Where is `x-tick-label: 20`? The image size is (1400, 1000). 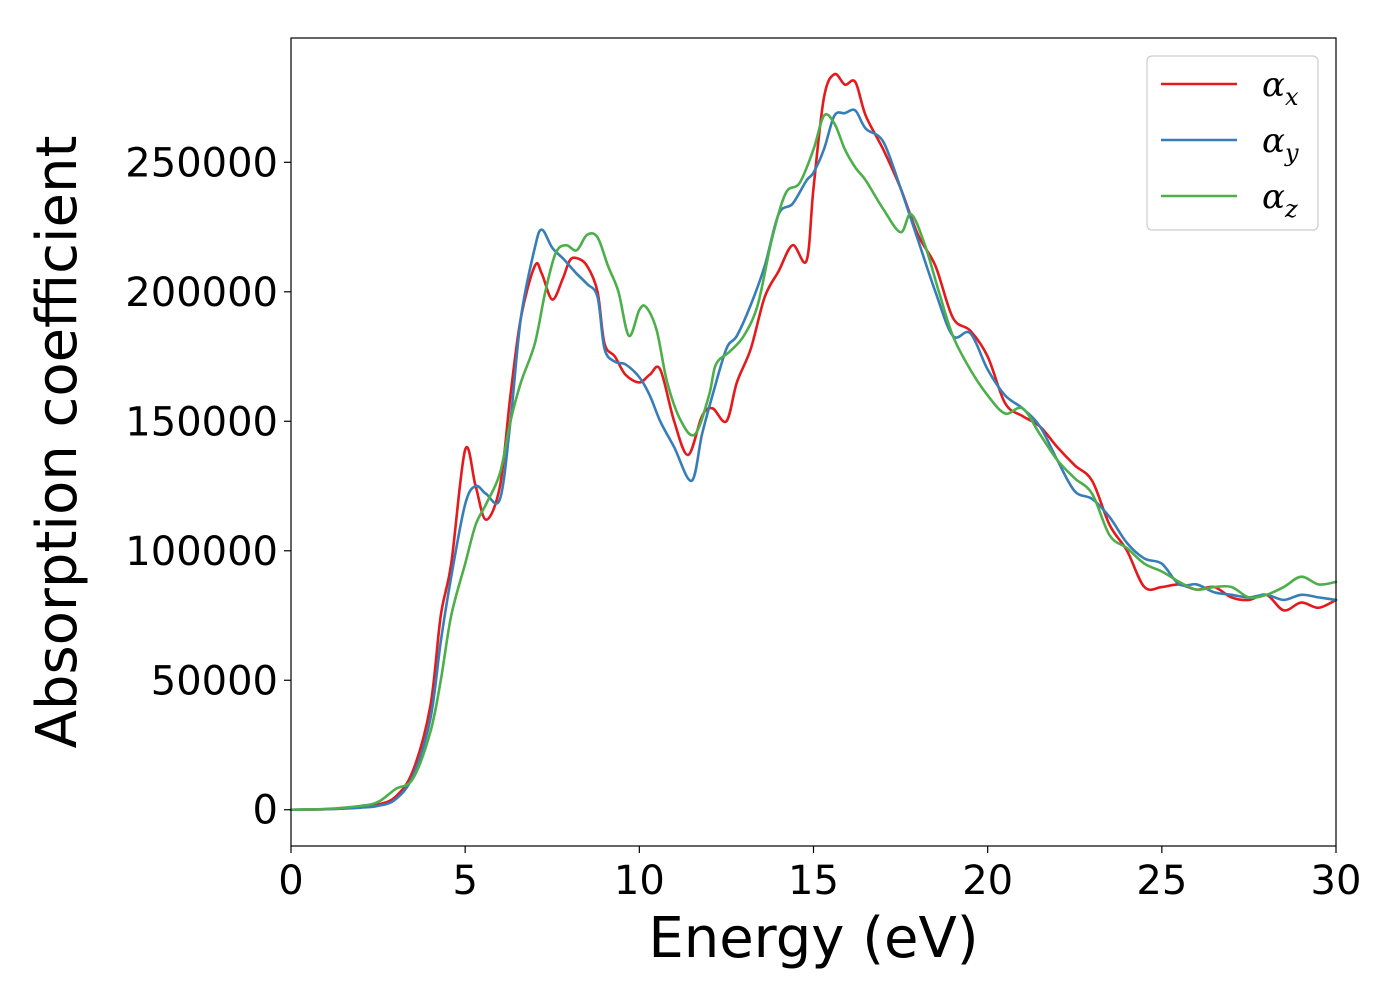
x-tick-label: 20 is located at coordinates (987, 881).